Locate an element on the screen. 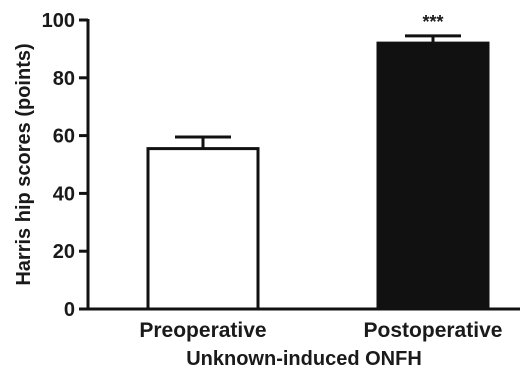 This screenshot has height=373, width=528. y-tick-label: 20 is located at coordinates (64, 252).